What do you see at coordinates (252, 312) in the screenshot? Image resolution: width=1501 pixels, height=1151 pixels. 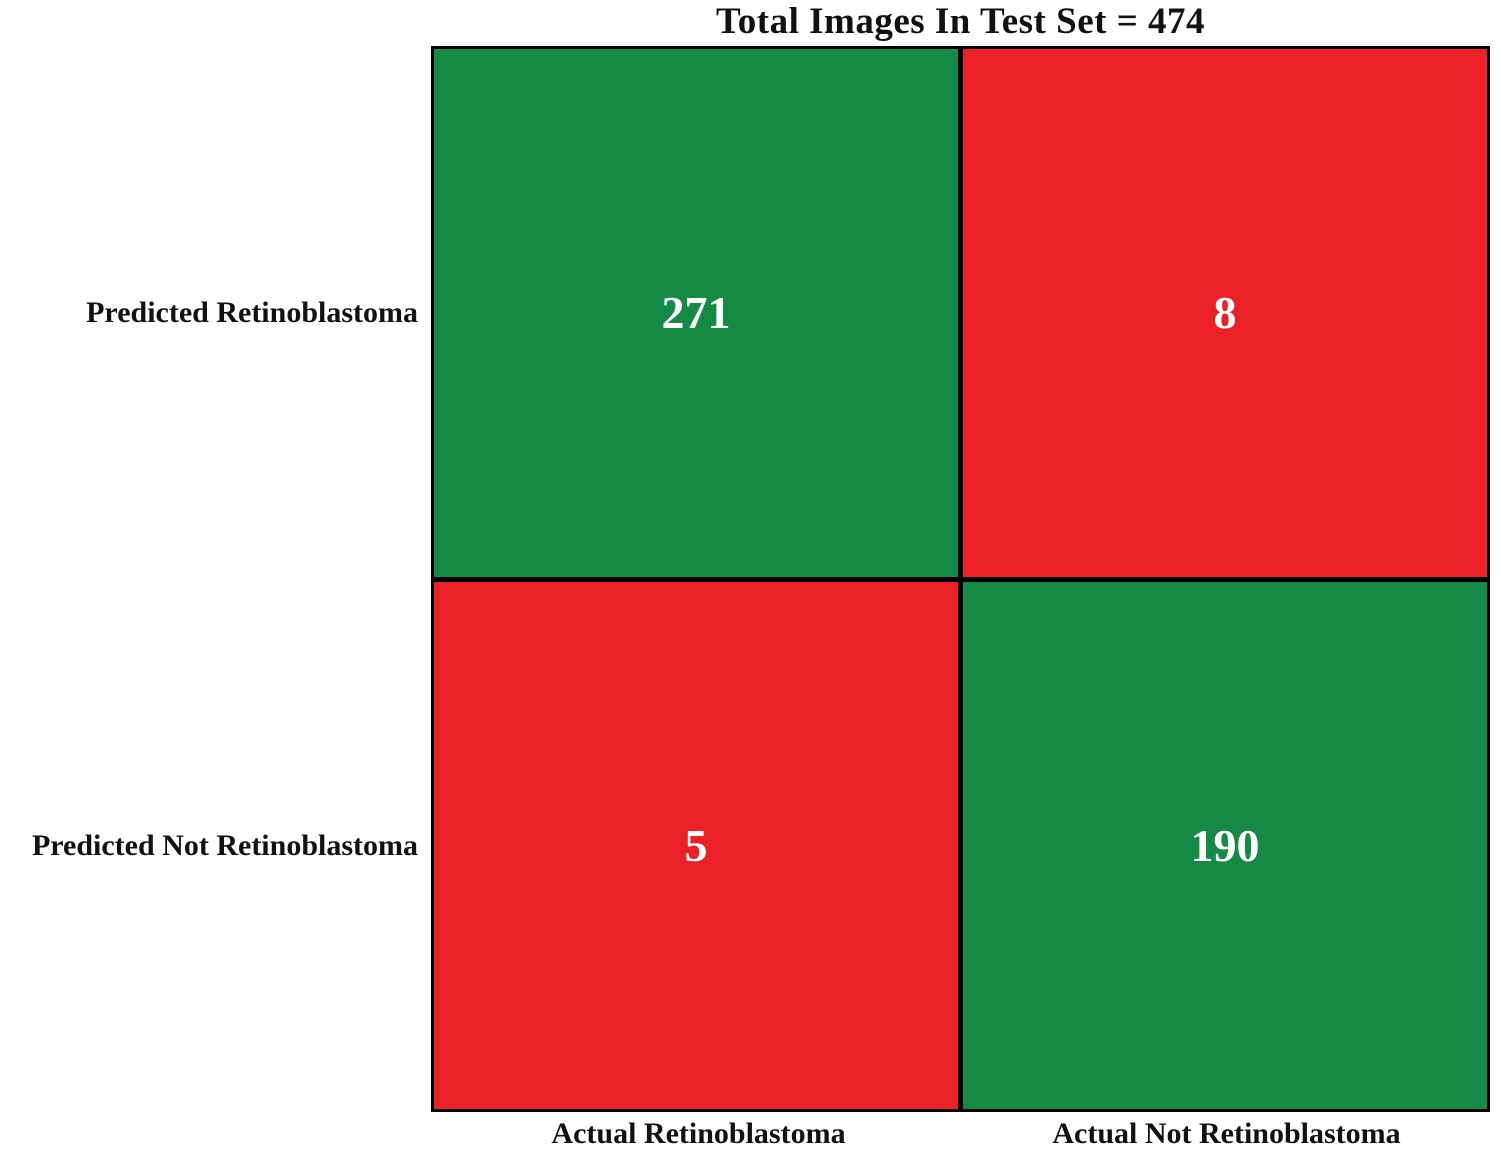 I see `row-label-predicted-retinoblastoma: Predicted Retinoblastoma` at bounding box center [252, 312].